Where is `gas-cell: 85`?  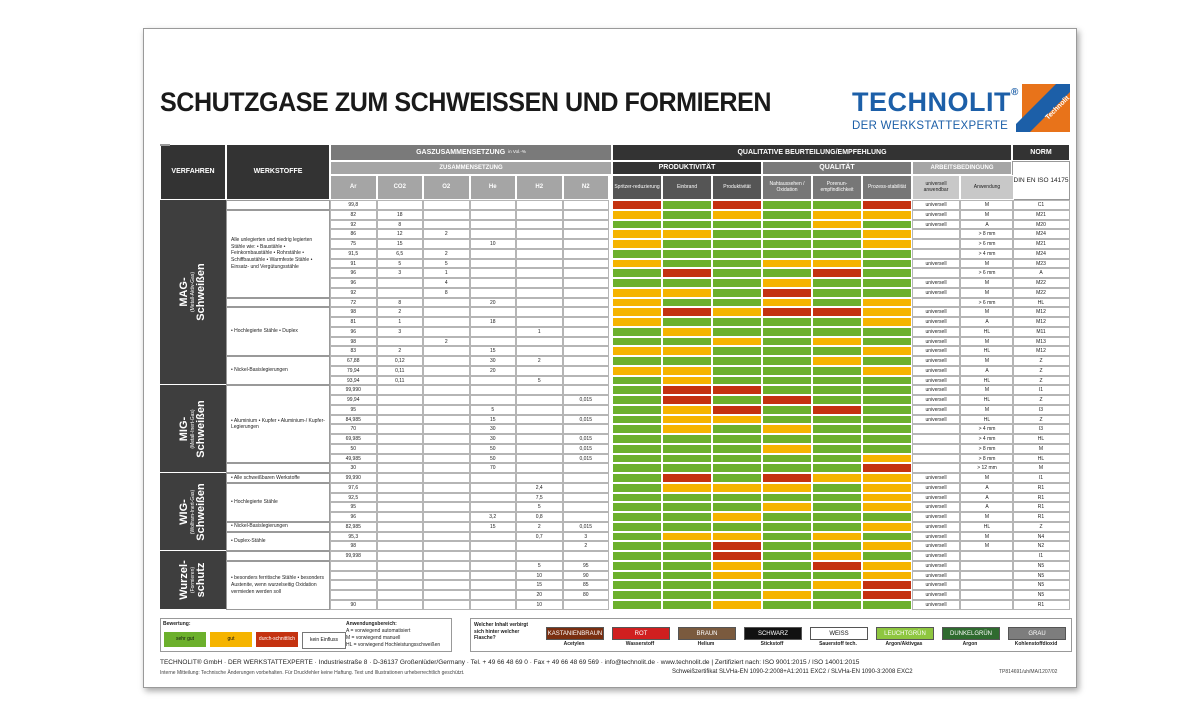
gas-cell: 85 is located at coordinates (585, 585).